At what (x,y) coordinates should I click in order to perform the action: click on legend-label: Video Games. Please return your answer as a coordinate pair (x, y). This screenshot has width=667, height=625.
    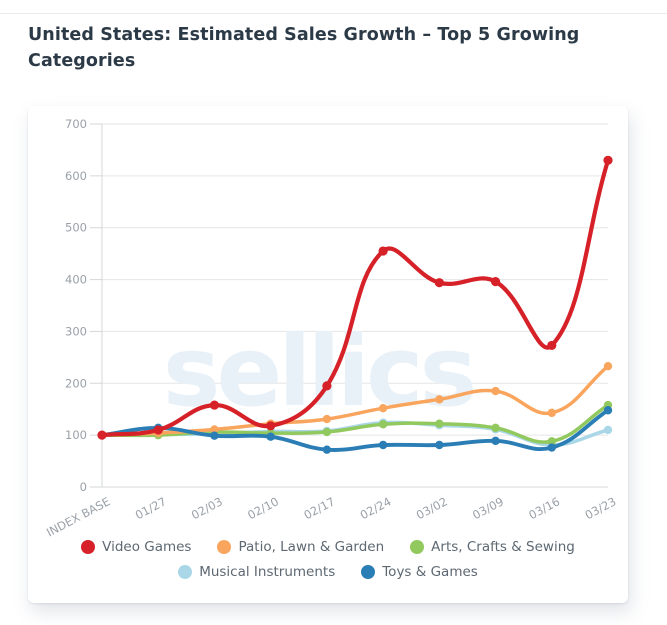
    Looking at the image, I should click on (147, 547).